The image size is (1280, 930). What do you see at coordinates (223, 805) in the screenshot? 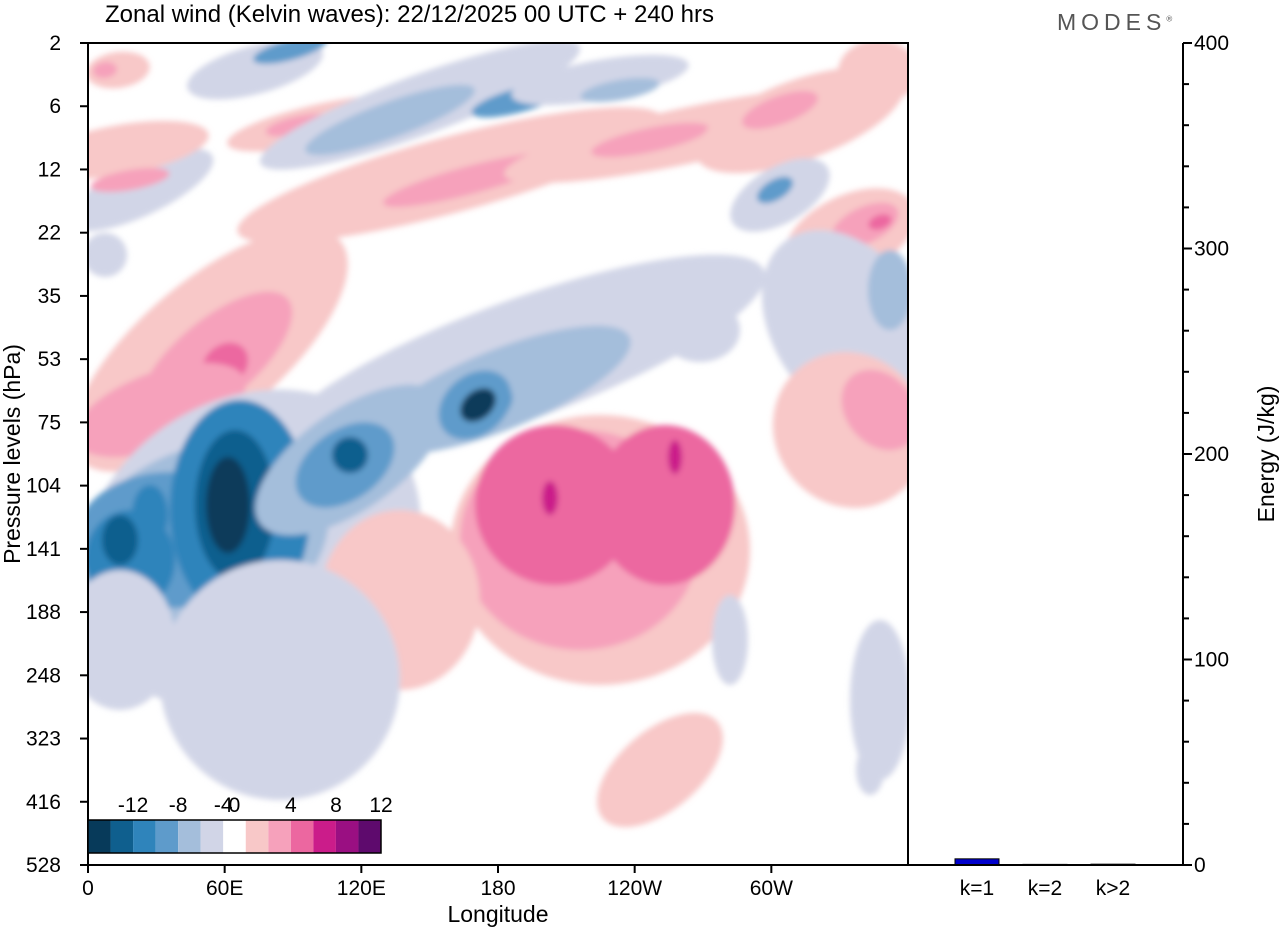
I see `colorbar-tick-label: -4` at bounding box center [223, 805].